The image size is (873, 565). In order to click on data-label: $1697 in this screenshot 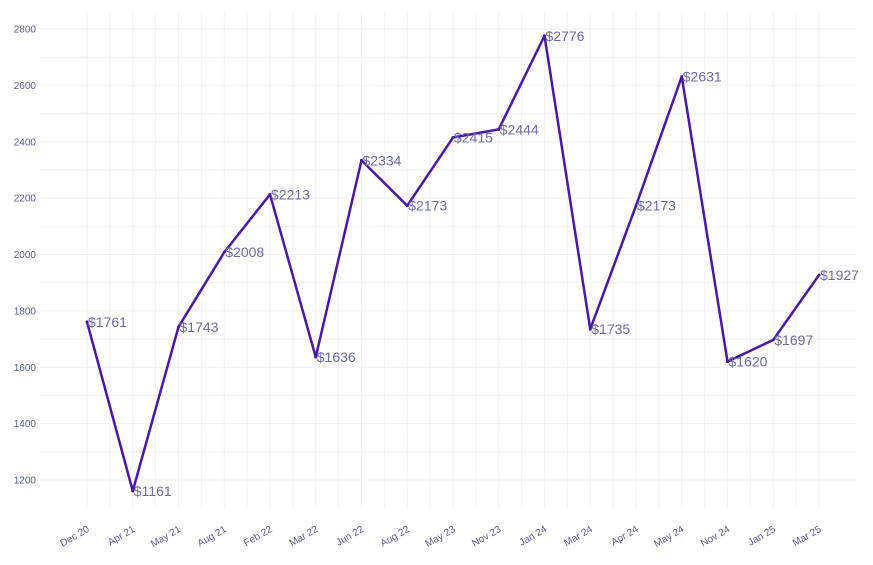, I will do `click(793, 340)`.